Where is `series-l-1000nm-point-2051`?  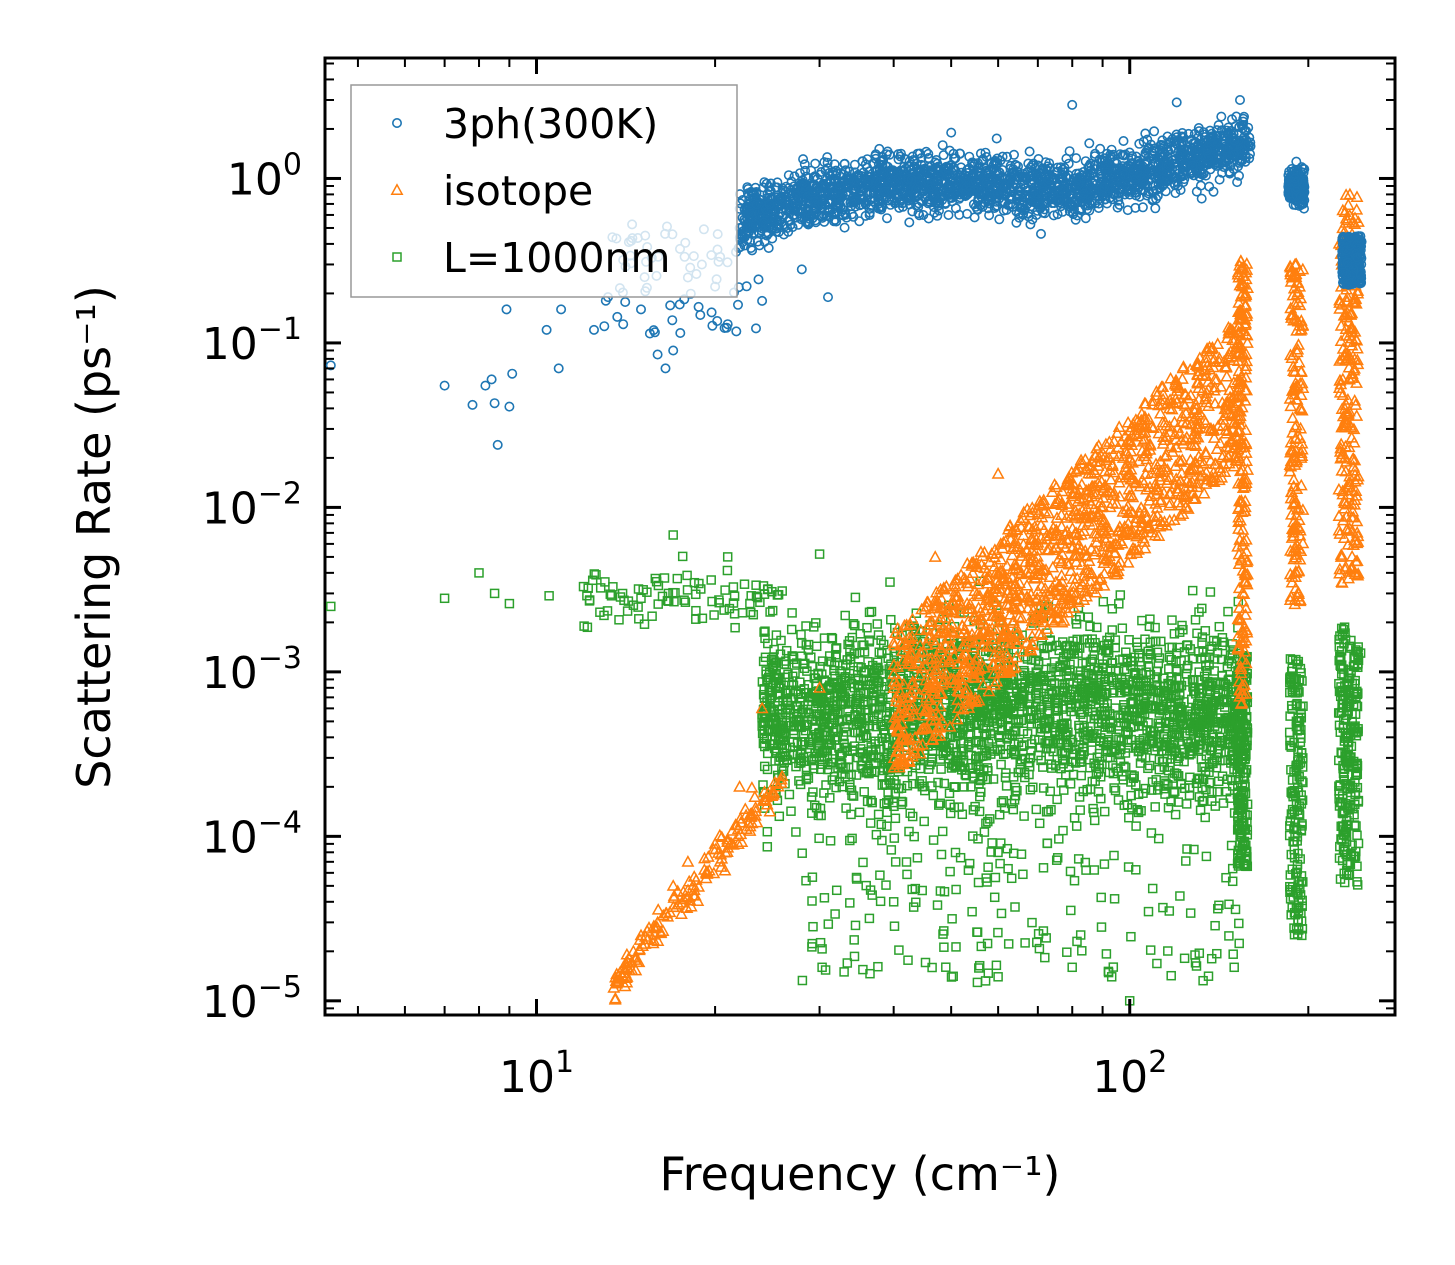
series-l-1000nm-point-2051 is located at coordinates (1072, 761).